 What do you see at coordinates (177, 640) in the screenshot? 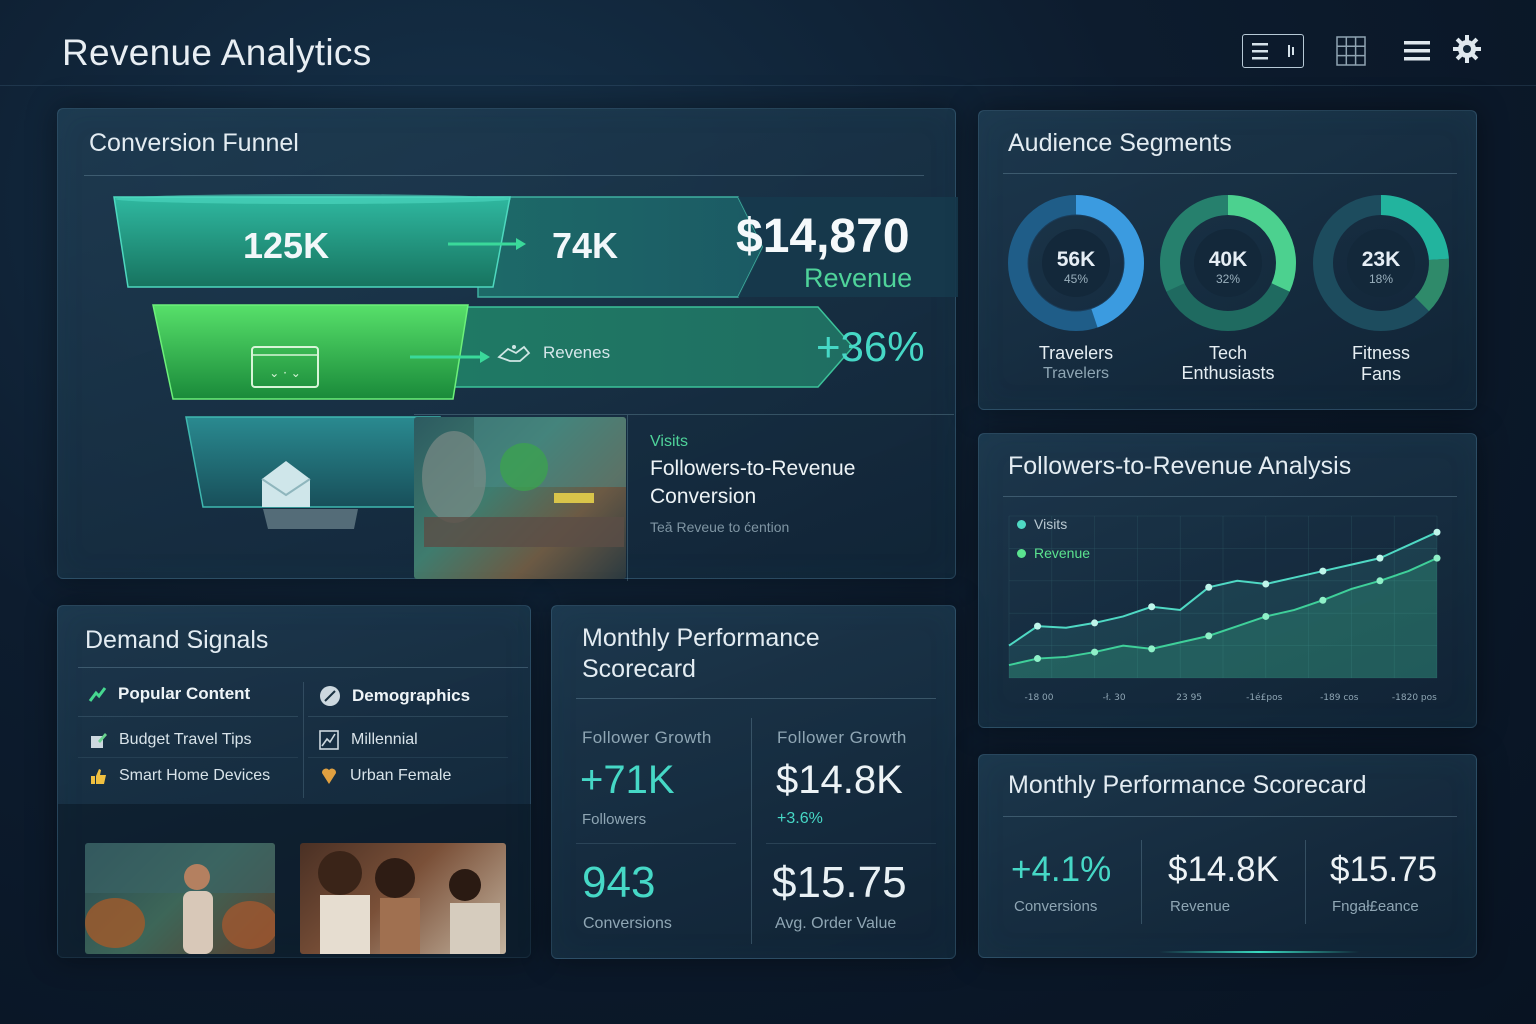
I see `panel-title: Demand Signals` at bounding box center [177, 640].